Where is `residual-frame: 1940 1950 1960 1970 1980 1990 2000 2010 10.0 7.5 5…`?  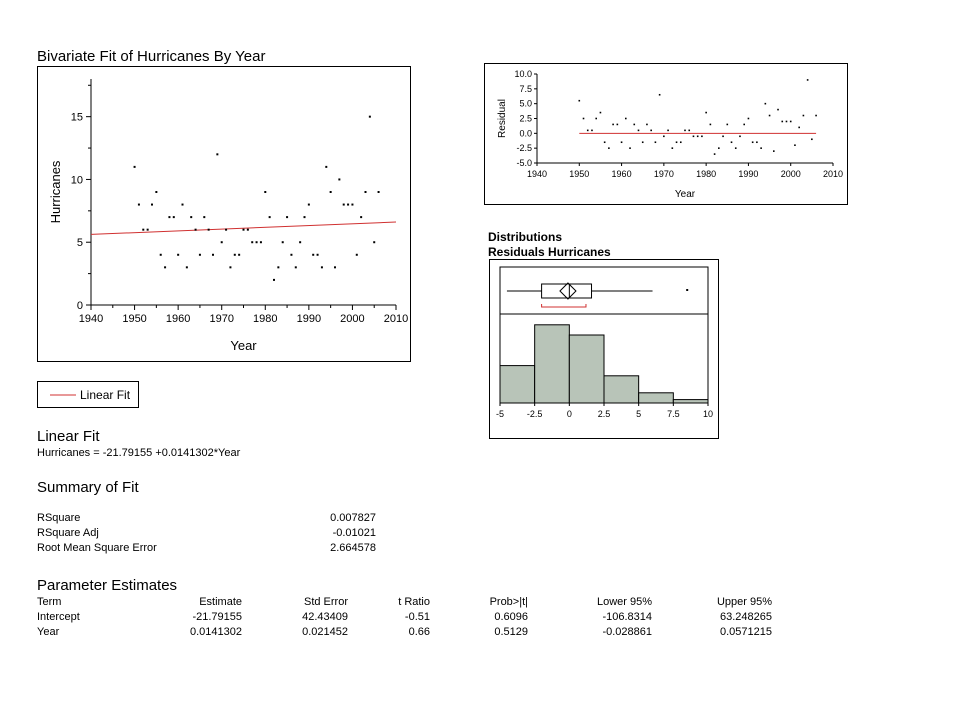
residual-frame: 1940 1950 1960 1970 1980 1990 2000 2010 10.0 7.5 5… is located at coordinates (666, 134).